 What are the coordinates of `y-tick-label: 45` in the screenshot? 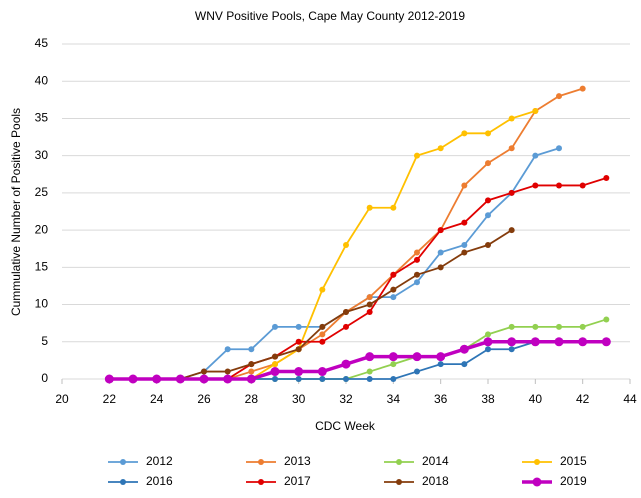 It's located at (42, 43).